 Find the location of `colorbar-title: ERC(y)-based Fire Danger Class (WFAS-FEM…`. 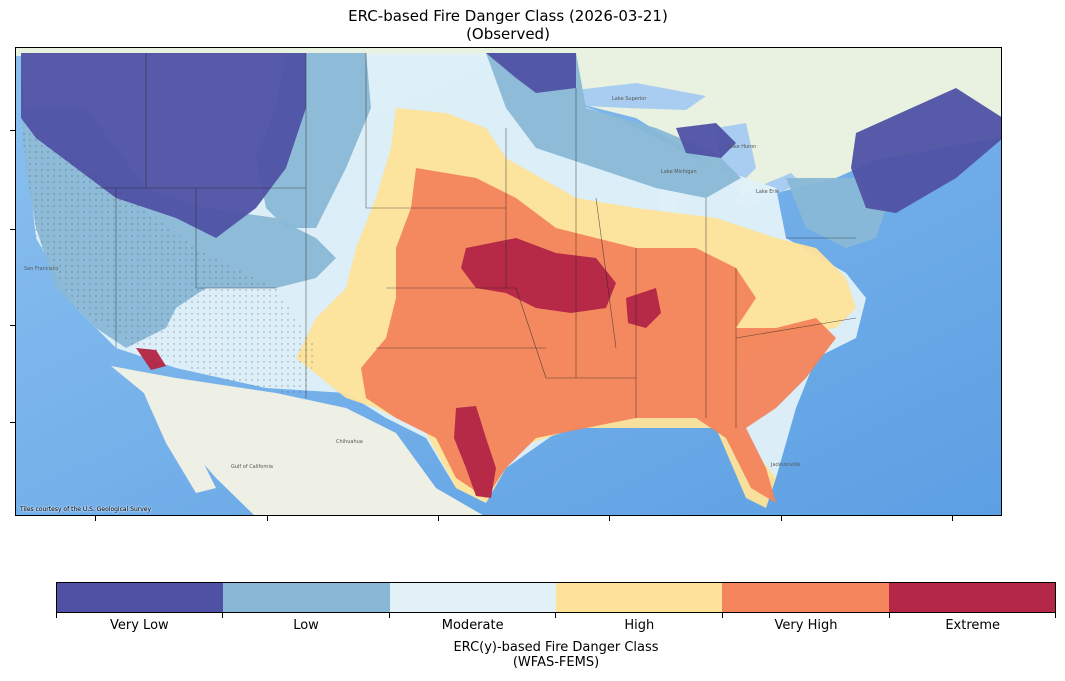

colorbar-title: ERC(y)-based Fire Danger Class (WFAS-FEM… is located at coordinates (556, 655).